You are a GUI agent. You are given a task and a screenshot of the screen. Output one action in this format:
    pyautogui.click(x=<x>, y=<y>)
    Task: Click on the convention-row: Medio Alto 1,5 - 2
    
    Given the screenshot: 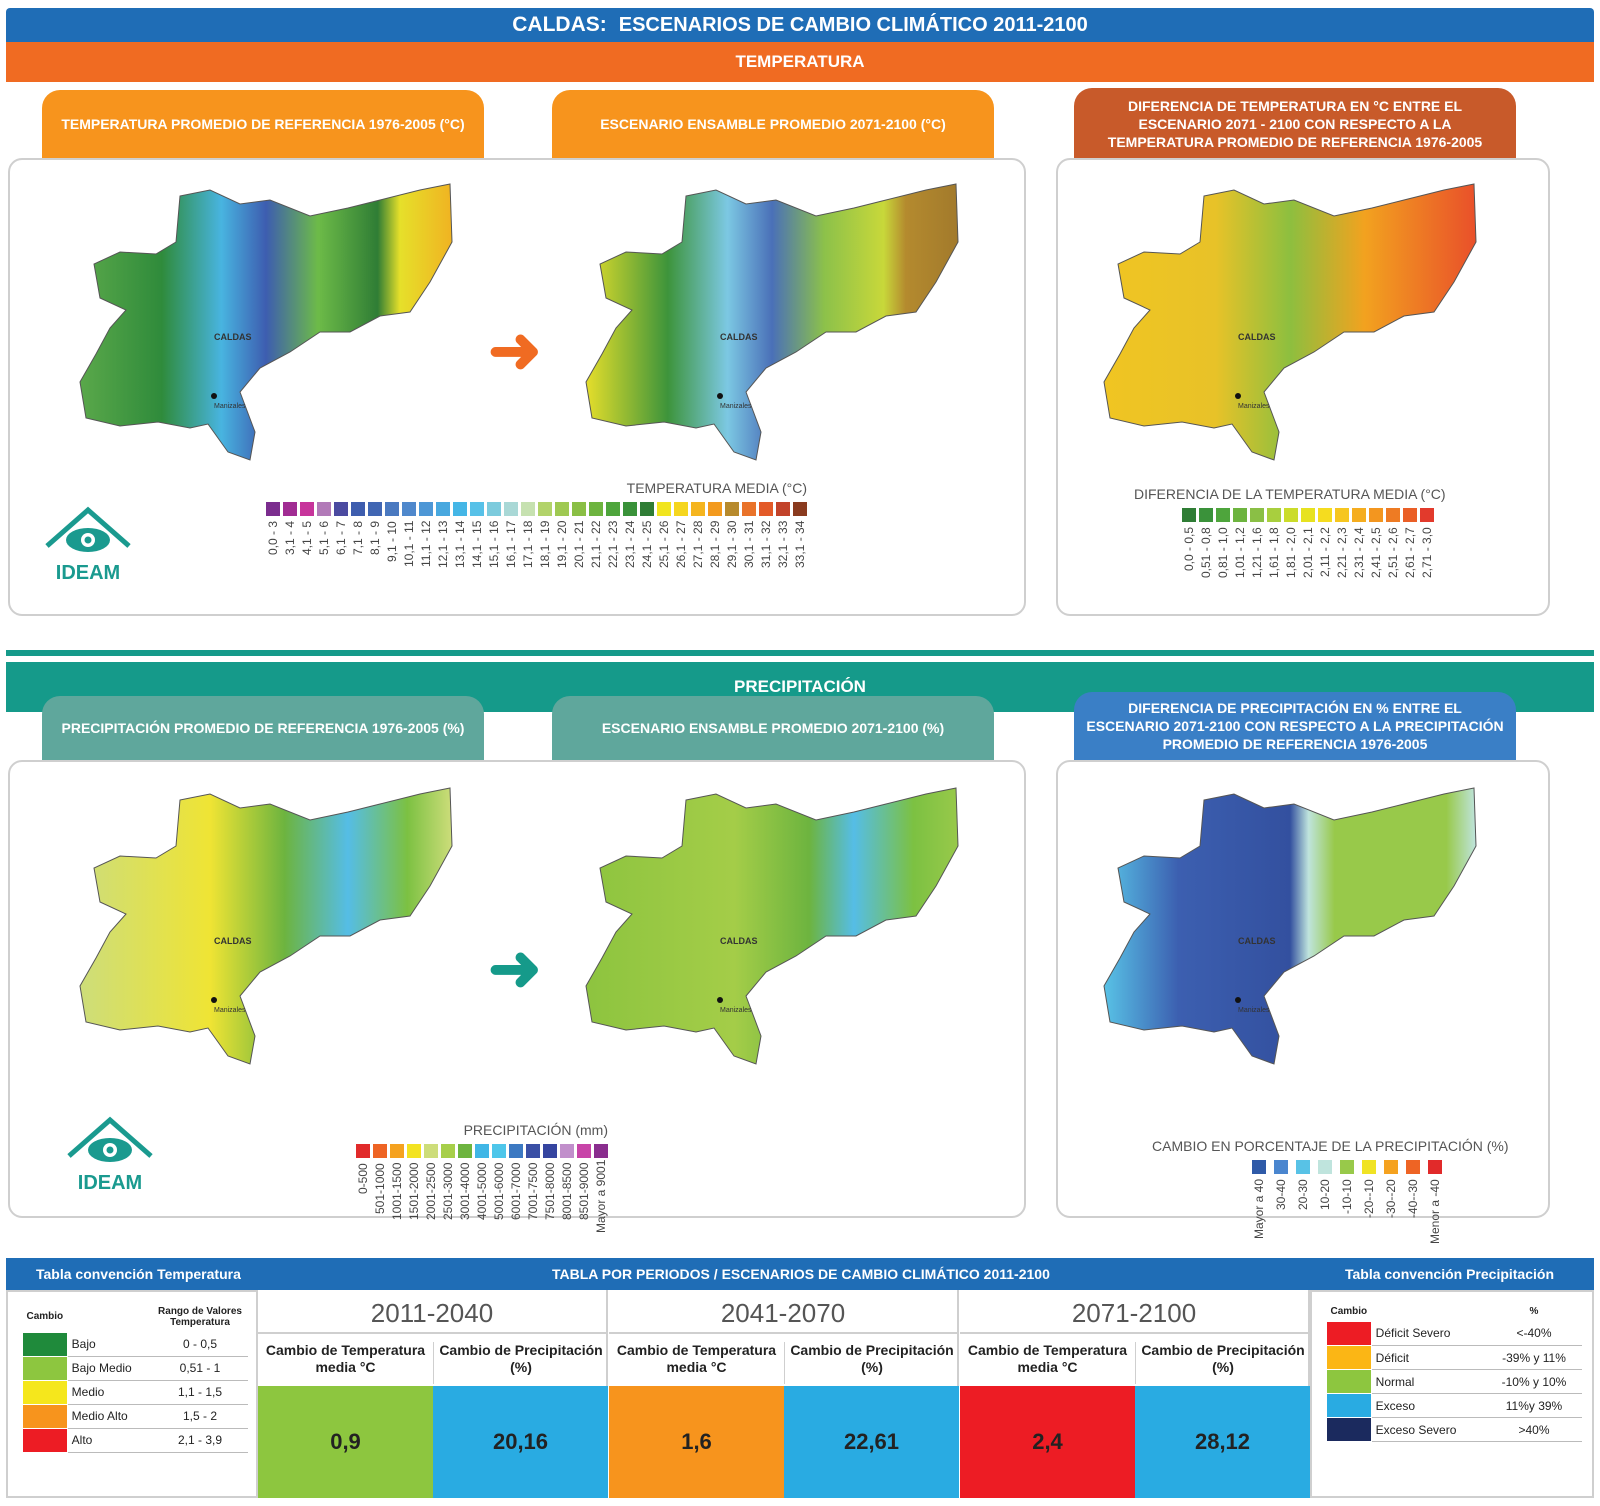 What is the action you would take?
    pyautogui.click(x=135, y=1416)
    